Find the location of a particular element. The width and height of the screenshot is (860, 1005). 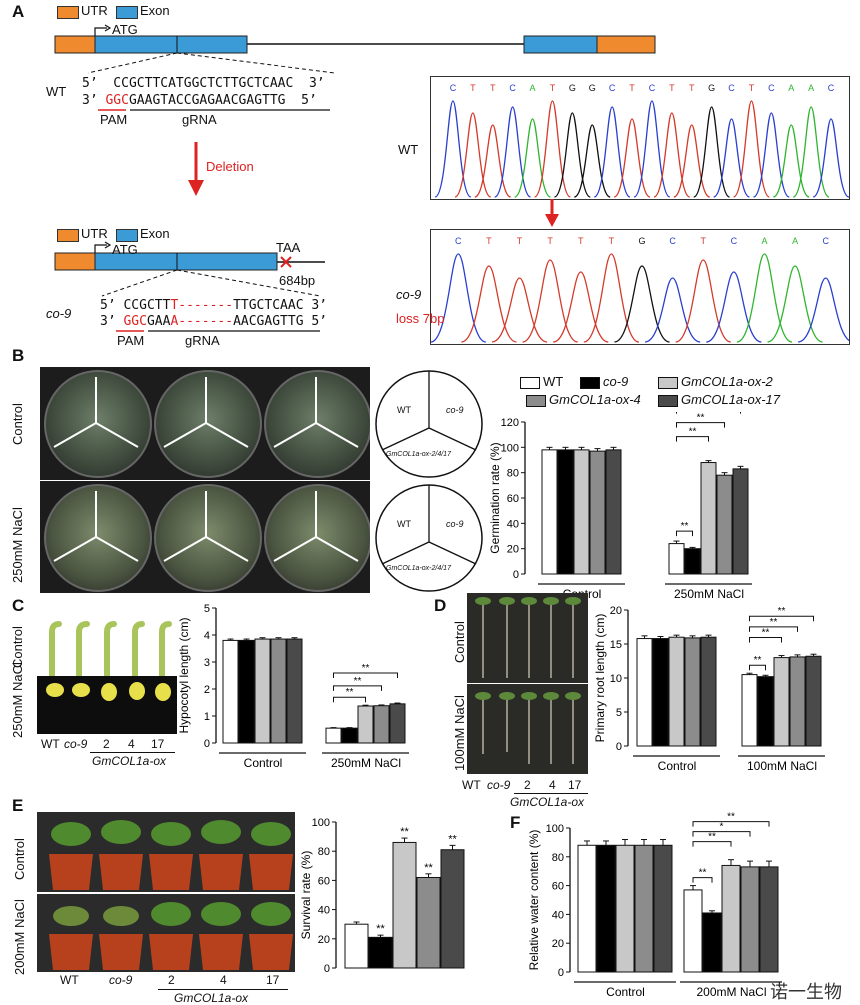

bp-label: 684bp is located at coordinates (297, 280).